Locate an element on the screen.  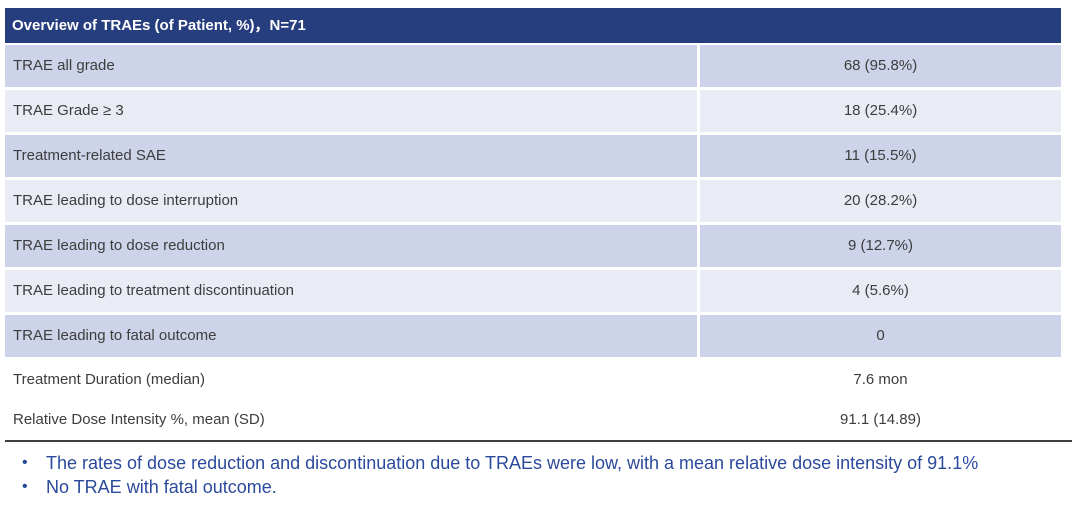
table-row: TRAE leading to fatal outcome 0 is located at coordinates (533, 336).